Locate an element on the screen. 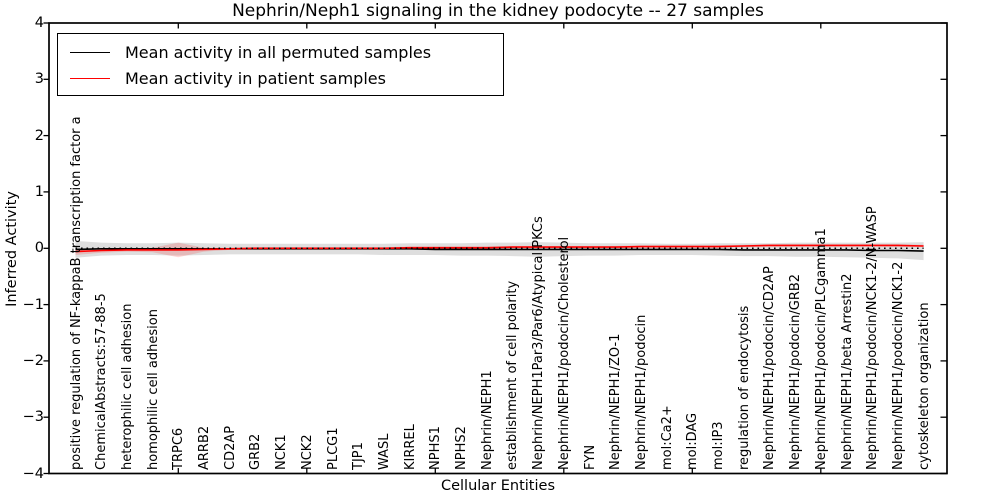  y-tick-label: −2 is located at coordinates (33, 360).